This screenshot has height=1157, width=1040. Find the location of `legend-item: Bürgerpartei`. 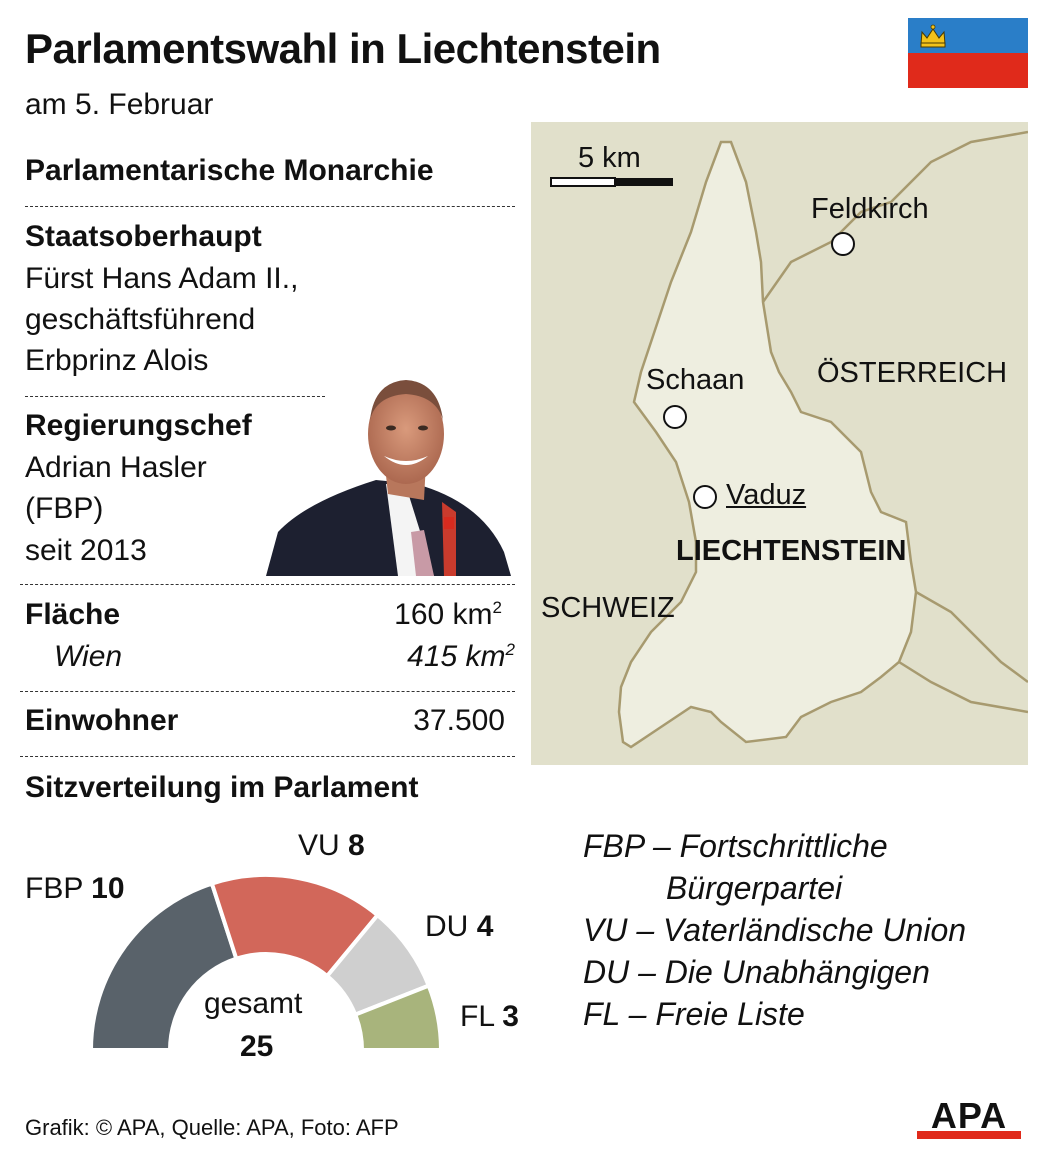

legend-item: Bürgerpartei is located at coordinates (754, 888).